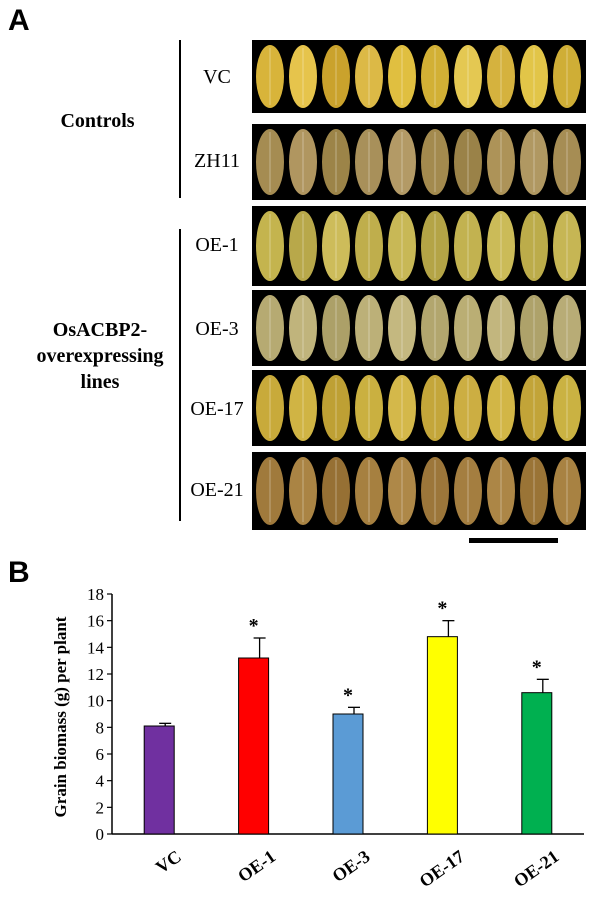 This screenshot has width=600, height=912. I want to click on y-tick-label: 14, so click(96, 647).